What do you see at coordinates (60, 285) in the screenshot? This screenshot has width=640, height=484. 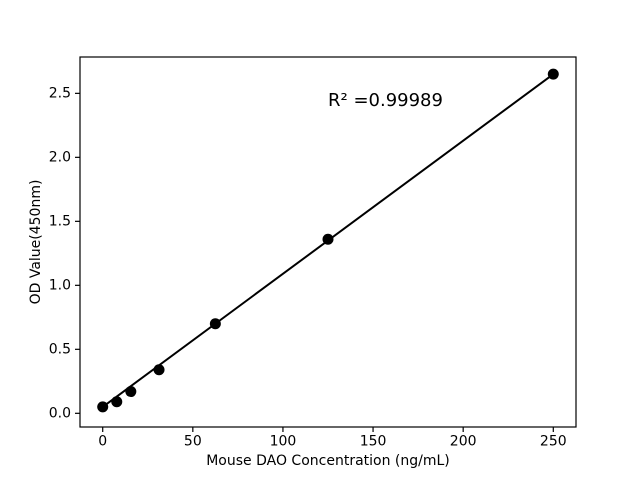 I see `y-tick-label: 1.0` at bounding box center [60, 285].